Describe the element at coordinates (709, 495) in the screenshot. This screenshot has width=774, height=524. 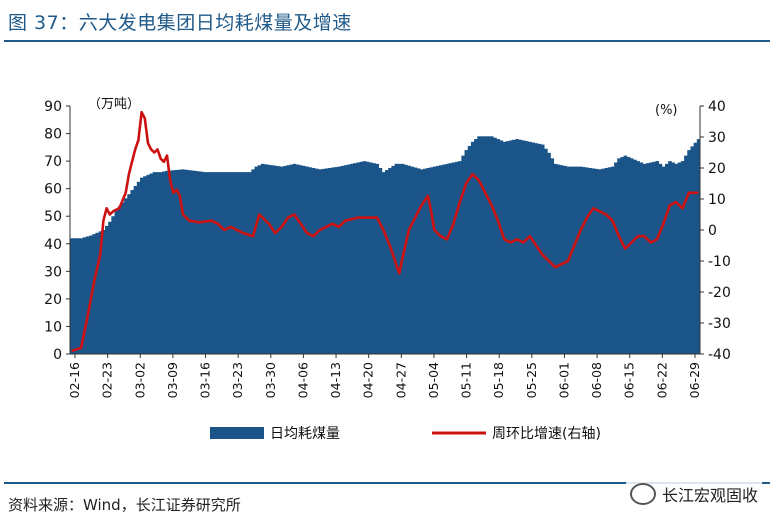
I see `watermark-text: 长江宏观固收` at that location.